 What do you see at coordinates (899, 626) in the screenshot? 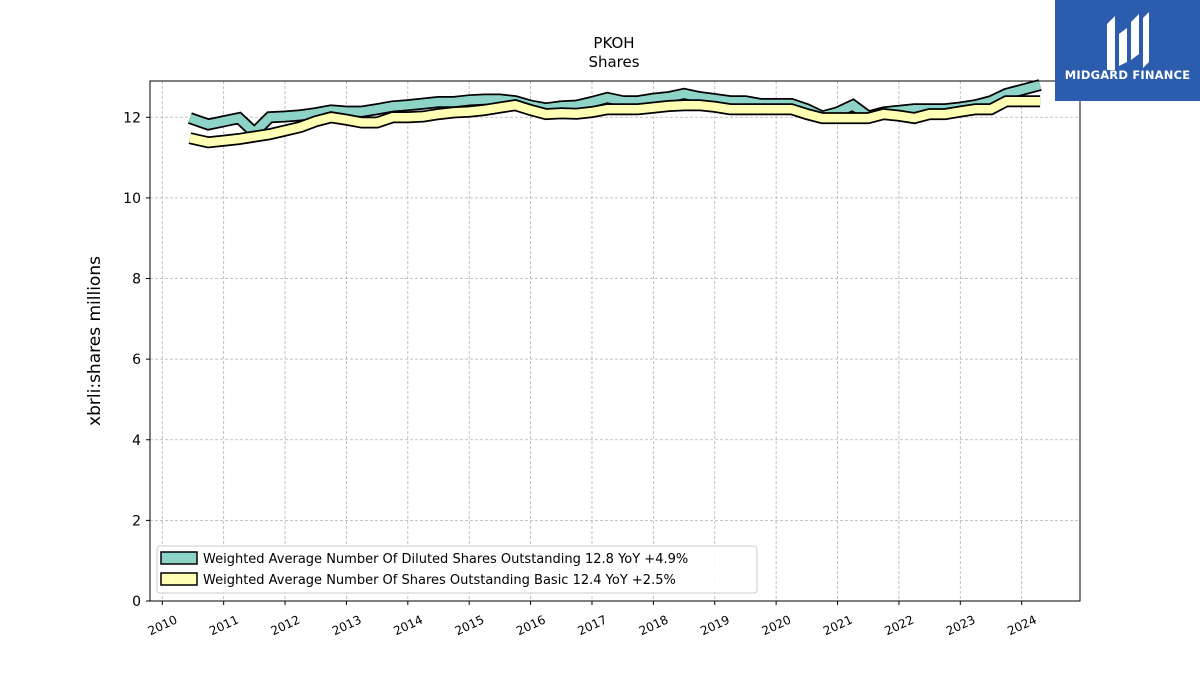
I see `x-tick-label: 2022` at bounding box center [899, 626].